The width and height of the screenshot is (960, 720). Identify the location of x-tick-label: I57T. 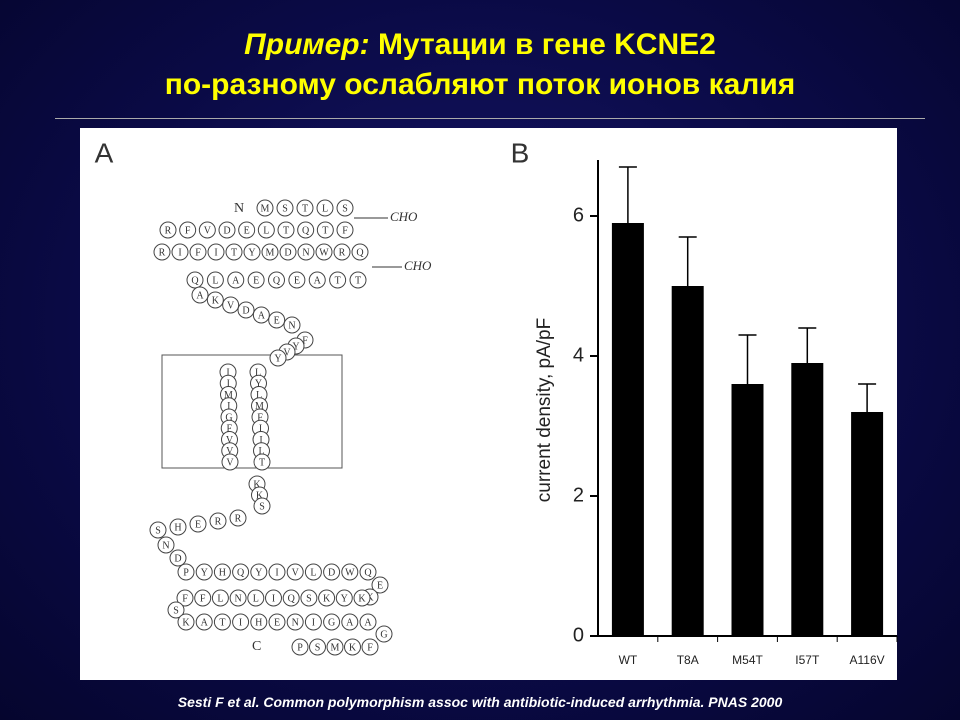
(807, 660).